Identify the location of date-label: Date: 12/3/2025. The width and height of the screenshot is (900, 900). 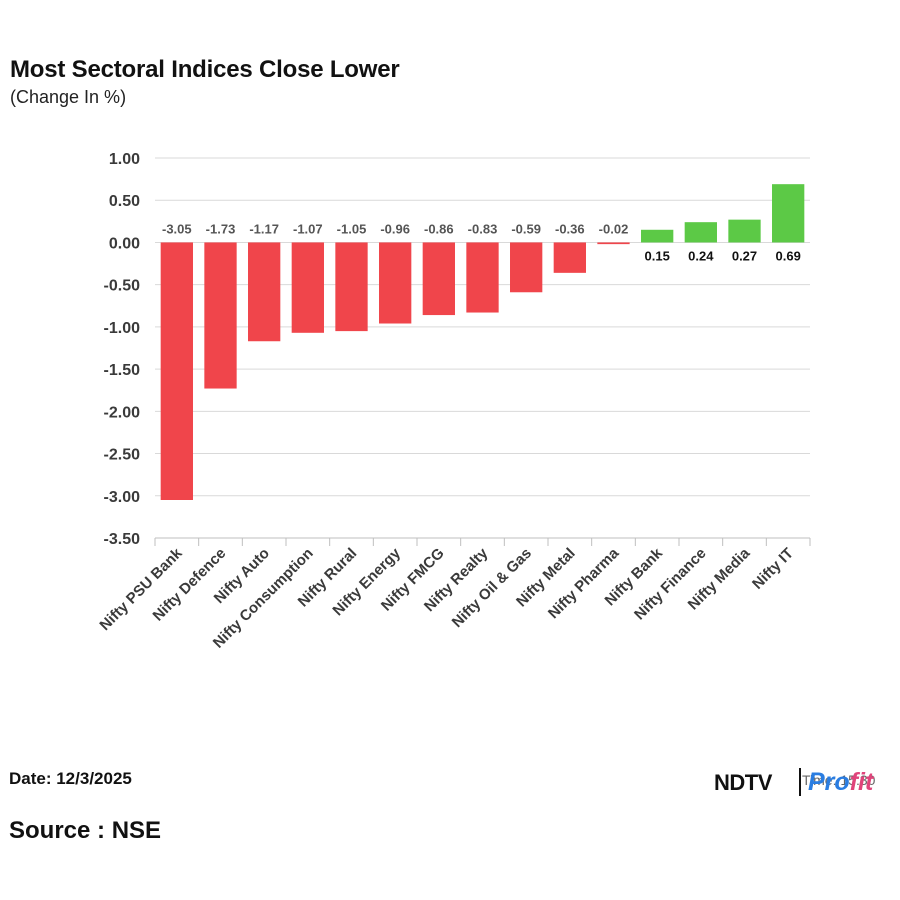
(70, 778).